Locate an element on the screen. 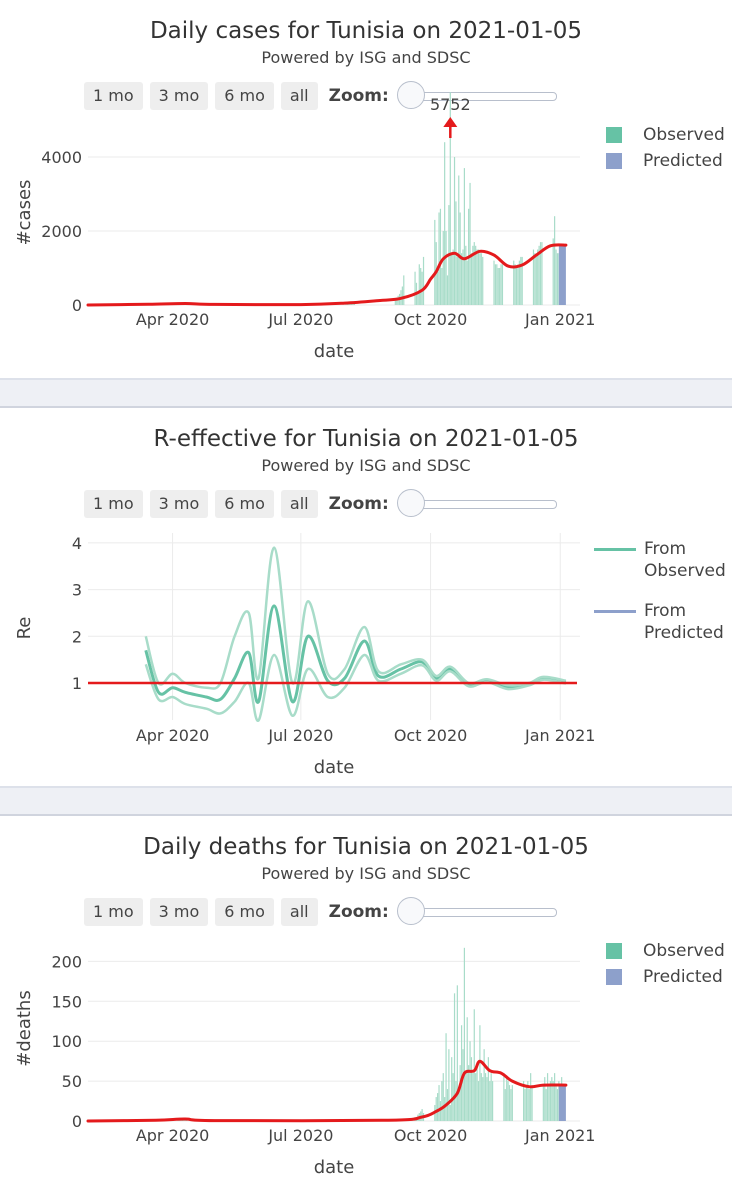 Image resolution: width=732 pixels, height=1200 pixels. y-tick-label: 0 is located at coordinates (77, 1121).